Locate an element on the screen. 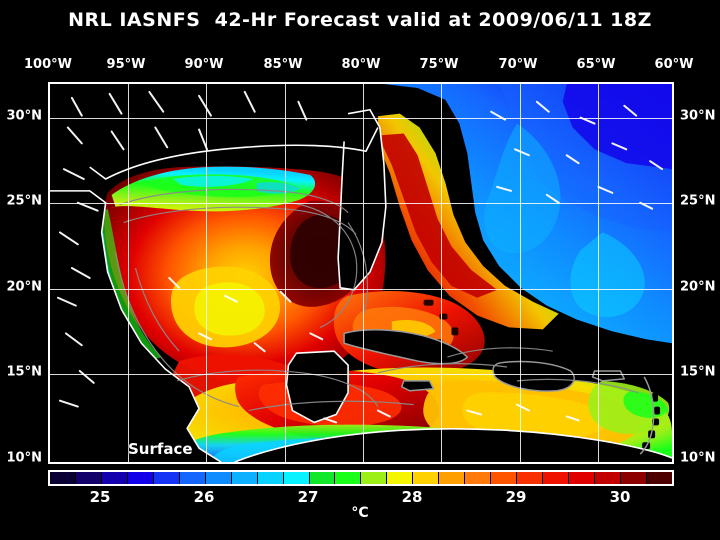 The image size is (720, 540). colorbar-unit-label: °C is located at coordinates (360, 513).